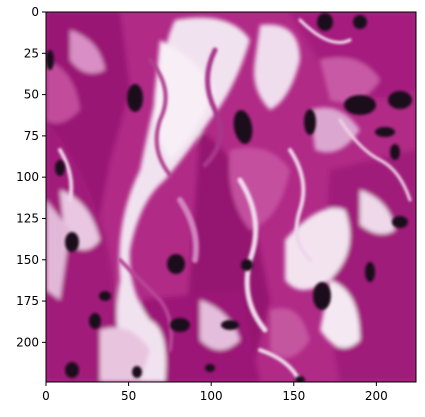 Image resolution: width=425 pixels, height=417 pixels. What do you see at coordinates (128, 396) in the screenshot?
I see `x-tick-label: 50` at bounding box center [128, 396].